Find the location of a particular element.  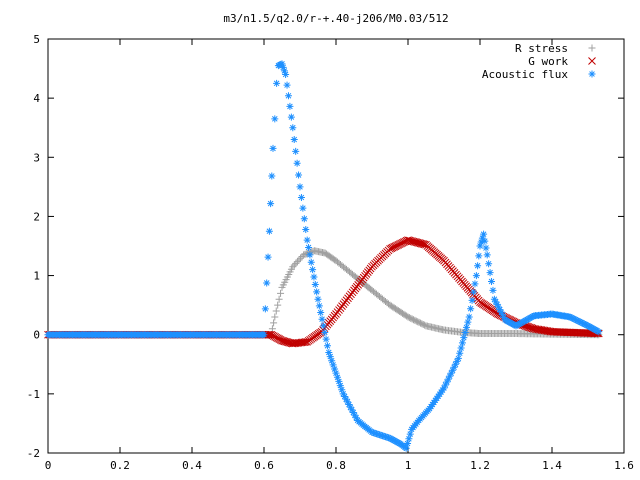

chart-title: m3/n1.5/q2.0/r-+.40-j206/M0.03/512 is located at coordinates (335, 18).